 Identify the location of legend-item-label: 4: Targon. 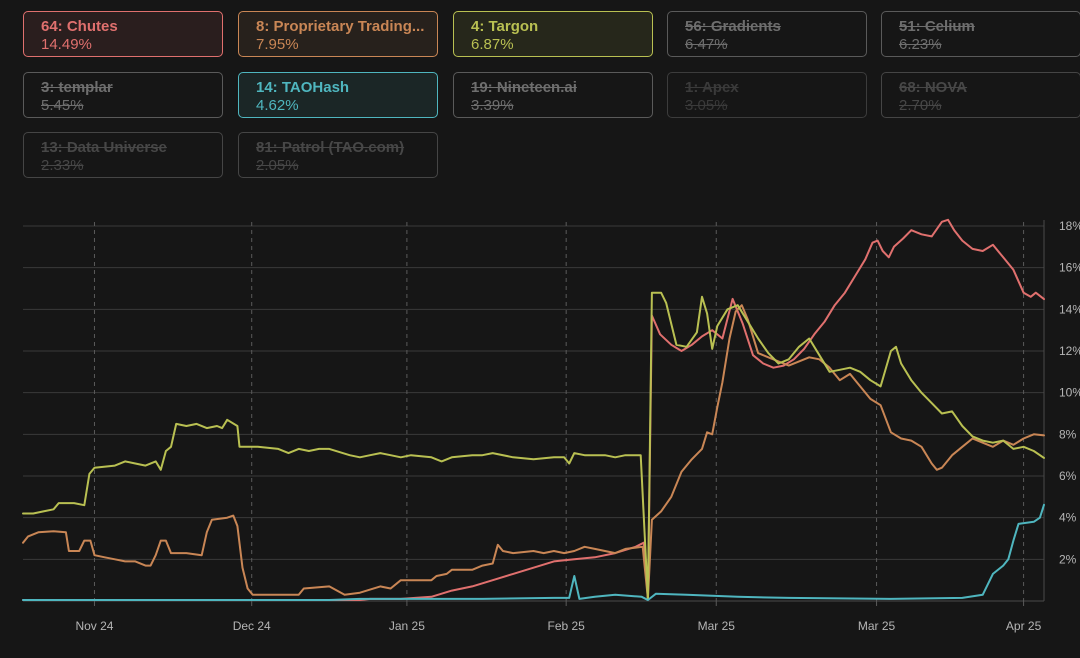
(505, 26).